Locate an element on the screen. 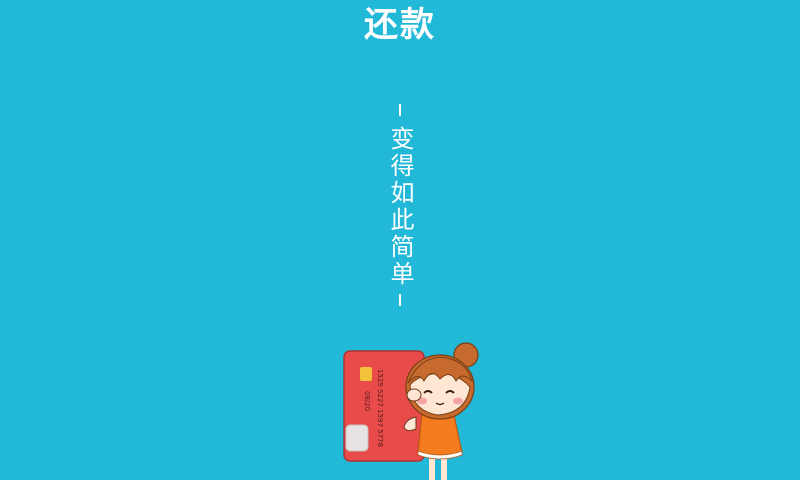  girl-character-icon is located at coordinates (441, 411).